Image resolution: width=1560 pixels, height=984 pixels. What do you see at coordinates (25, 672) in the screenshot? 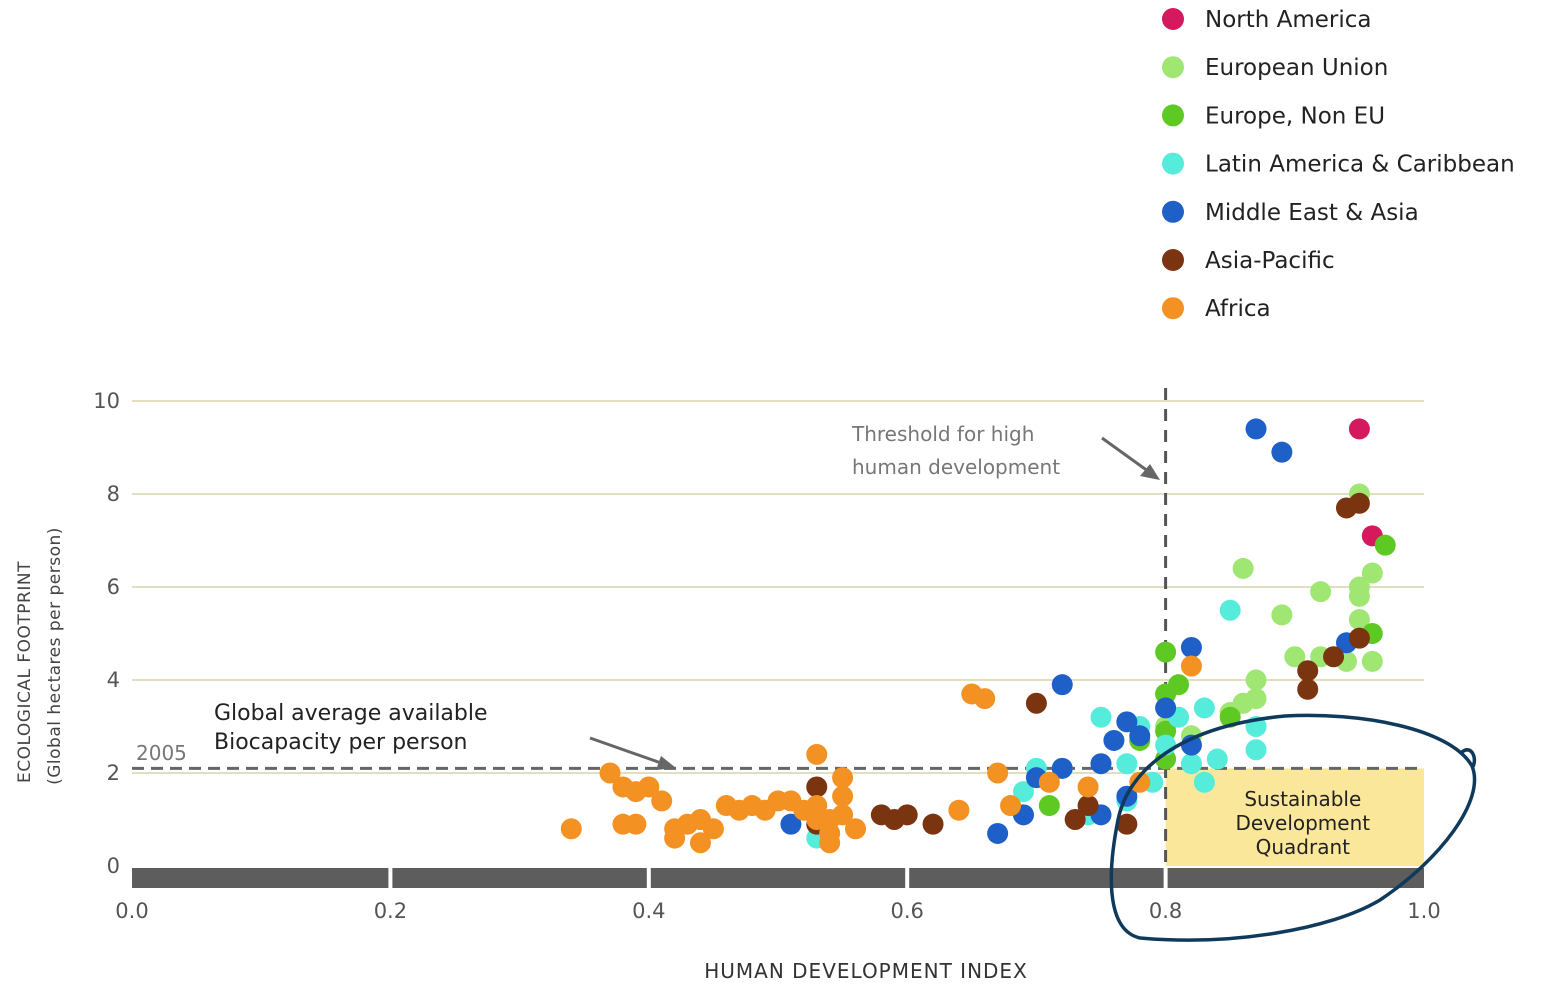
I see `y-axis-title: ECOLOGICAL FOOTPRINT` at bounding box center [25, 672].